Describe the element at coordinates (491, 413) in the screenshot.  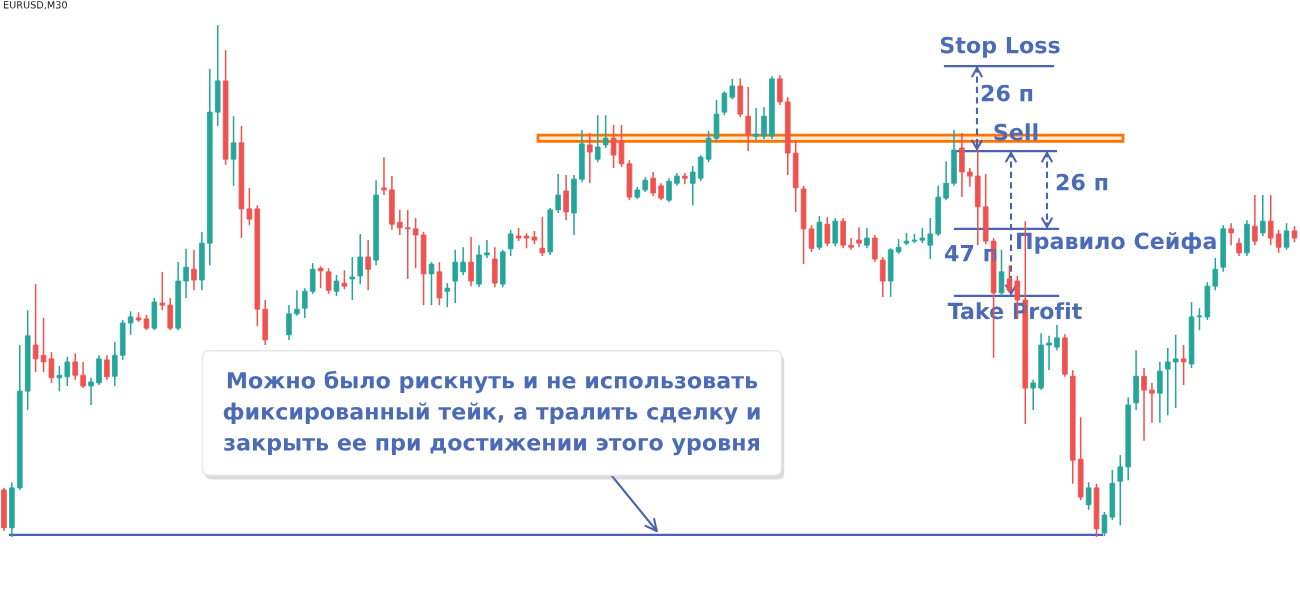
I see `annotation: Можно было рискнуть и не использовать фиксированный тейк, а тралить сделку и закрыть ее при достижении этого уровня` at that location.